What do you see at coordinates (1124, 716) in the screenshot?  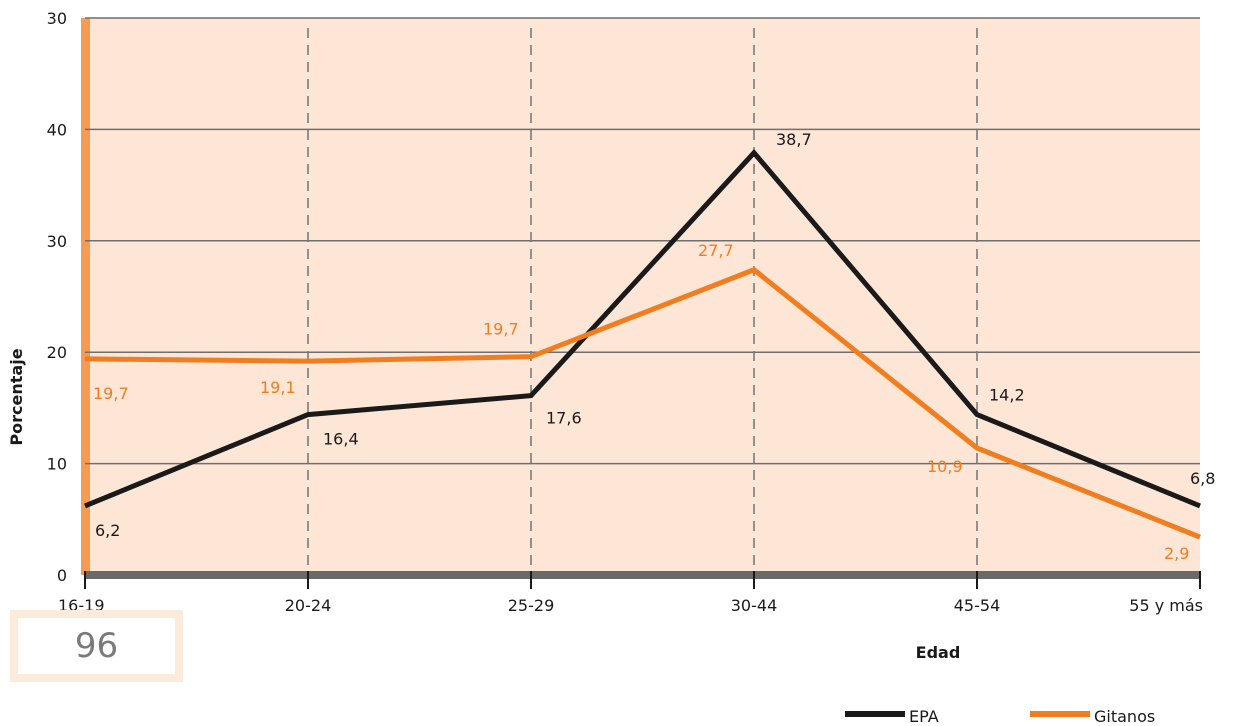 I see `legend-label: Gitanos` at bounding box center [1124, 716].